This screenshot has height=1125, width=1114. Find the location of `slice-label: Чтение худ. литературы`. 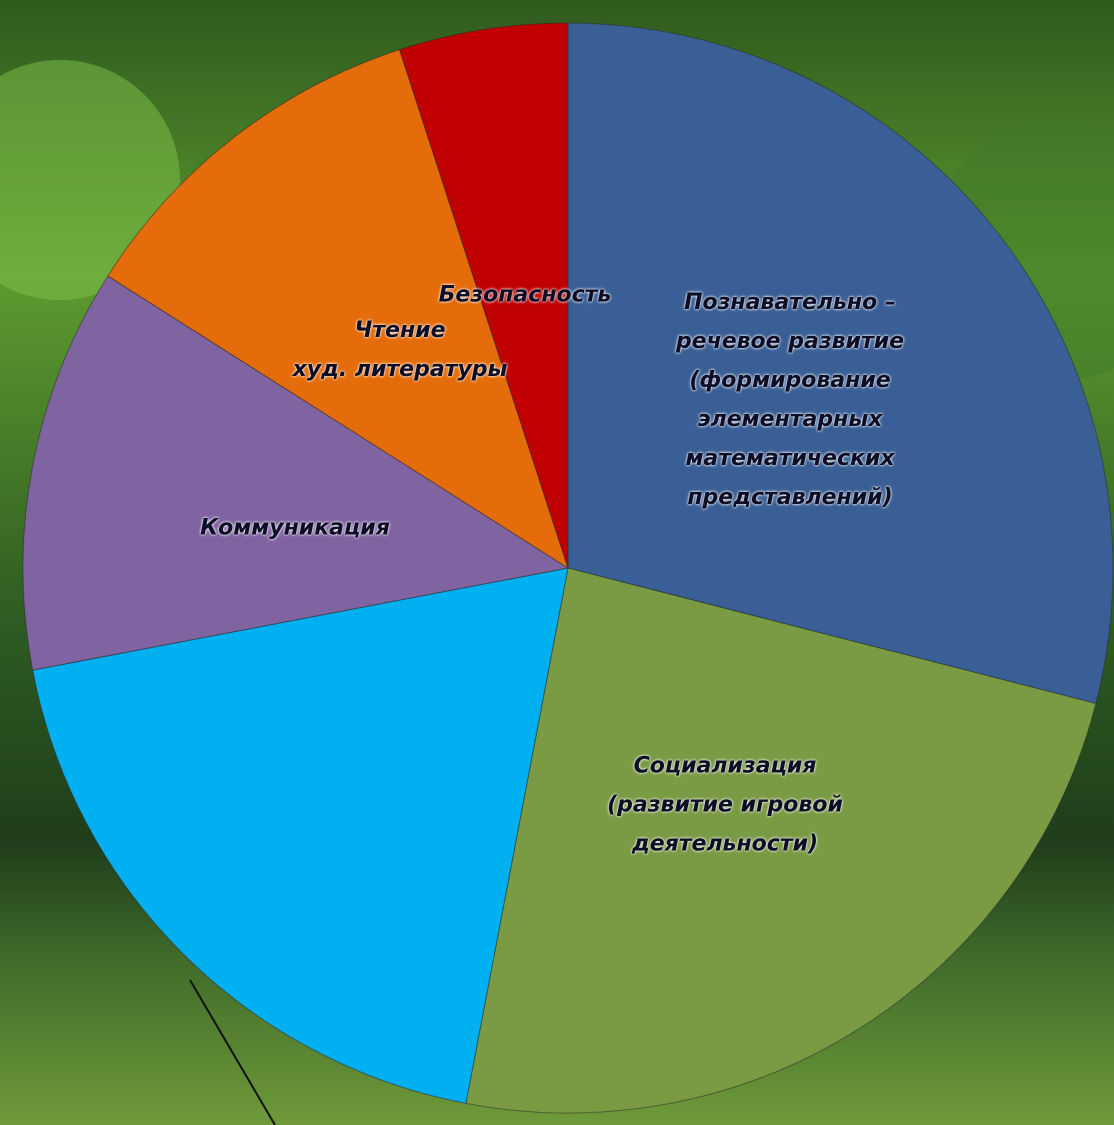

slice-label: Чтение худ. литературы is located at coordinates (400, 350).